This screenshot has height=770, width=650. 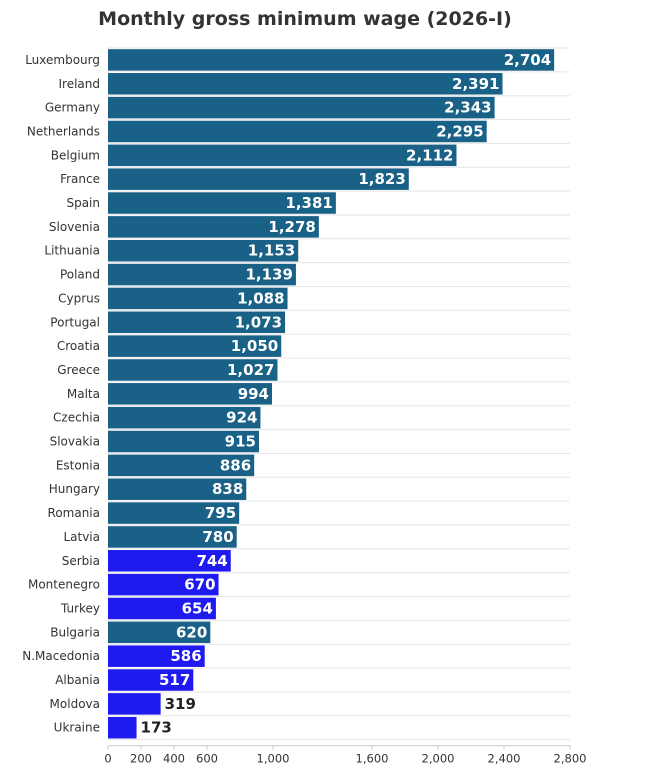 What do you see at coordinates (80, 275) in the screenshot?
I see `category-label-poland: Poland` at bounding box center [80, 275].